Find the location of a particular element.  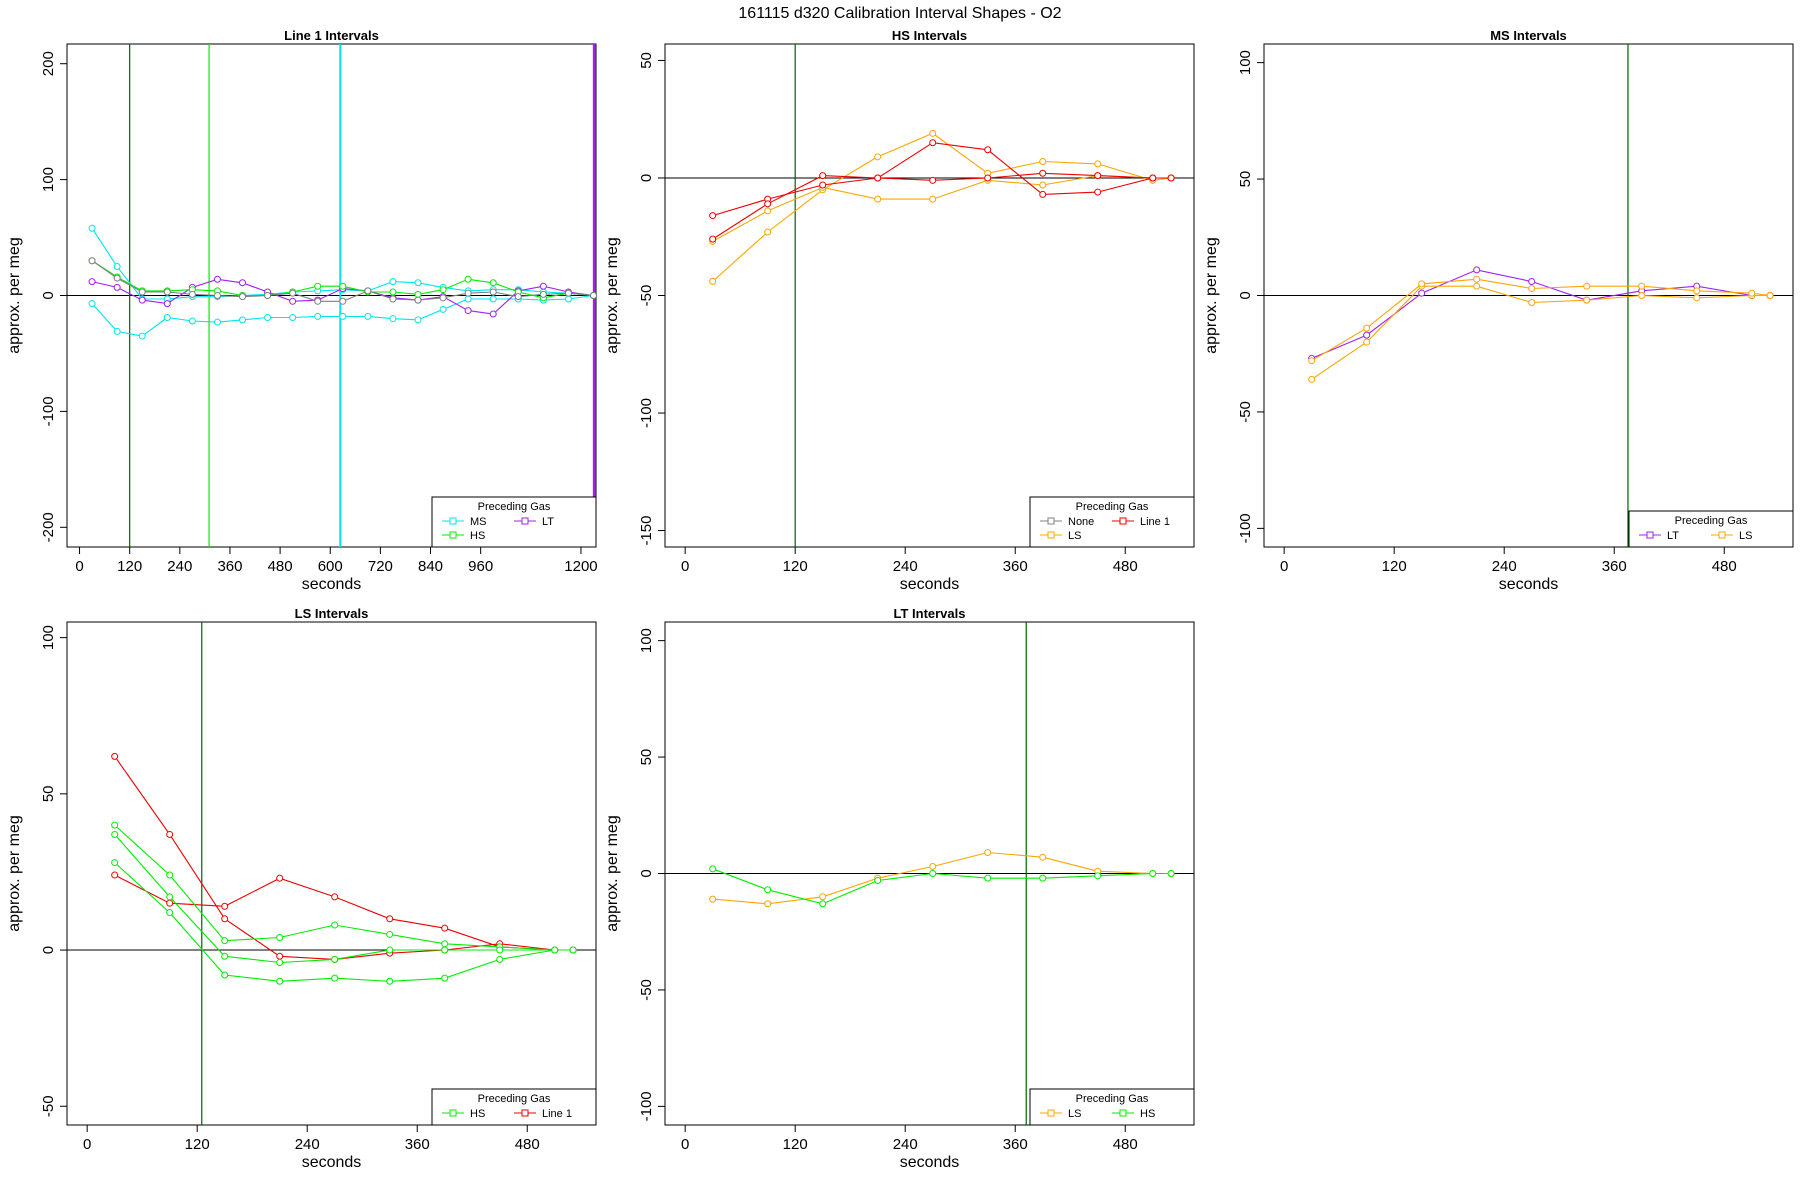

legend-box is located at coordinates (1112, 1107).